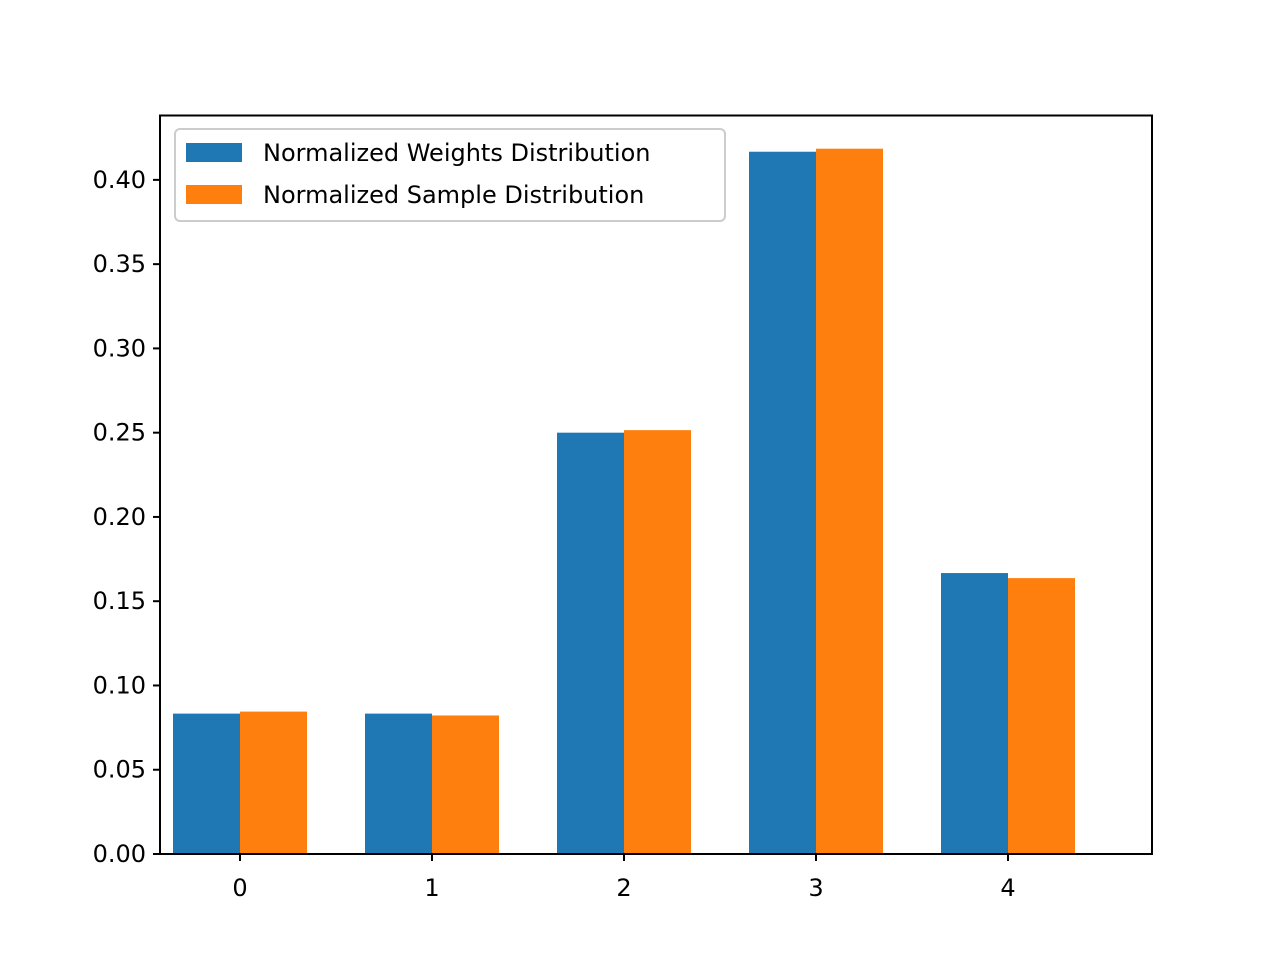 This screenshot has width=1280, height=960. Describe the element at coordinates (239, 888) in the screenshot. I see `x-tick-label: 0` at that location.